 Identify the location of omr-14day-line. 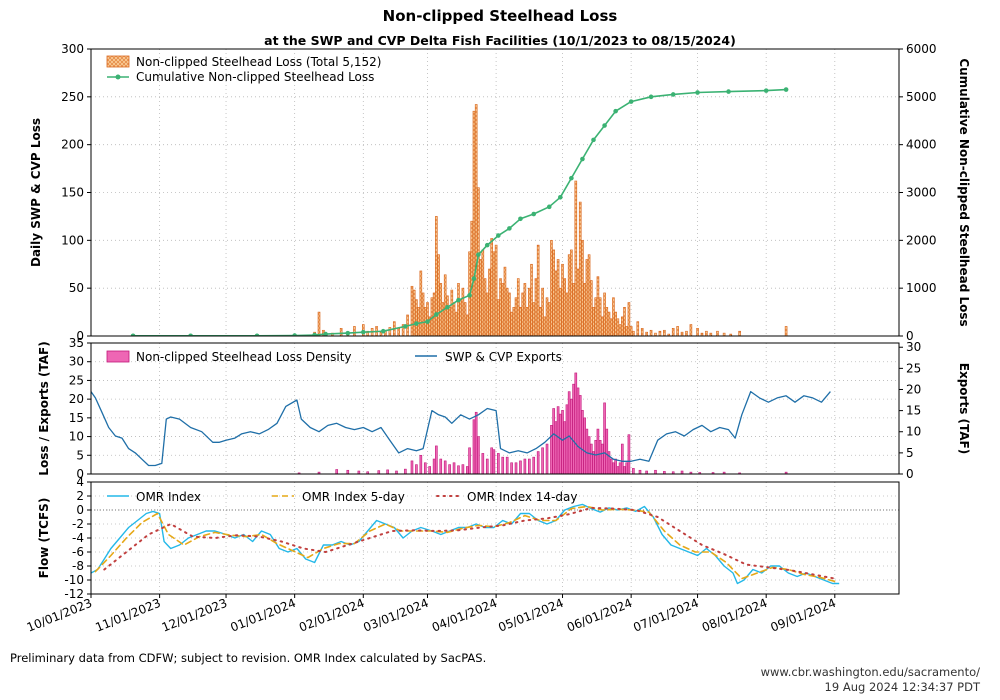
(469, 543).